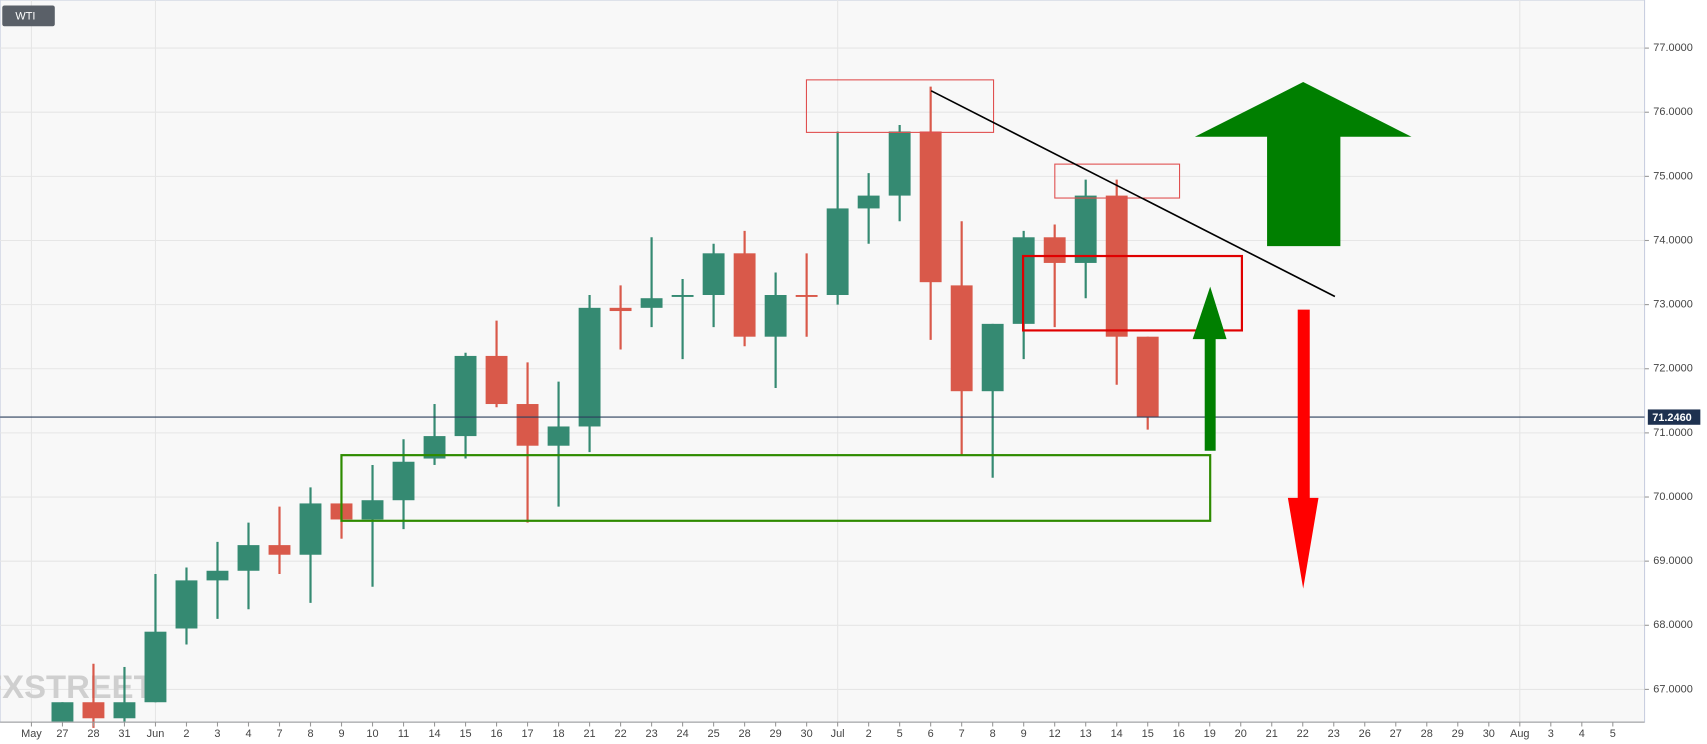 This screenshot has width=1707, height=744. Describe the element at coordinates (527, 734) in the screenshot. I see `x-tick-label: 17` at that location.